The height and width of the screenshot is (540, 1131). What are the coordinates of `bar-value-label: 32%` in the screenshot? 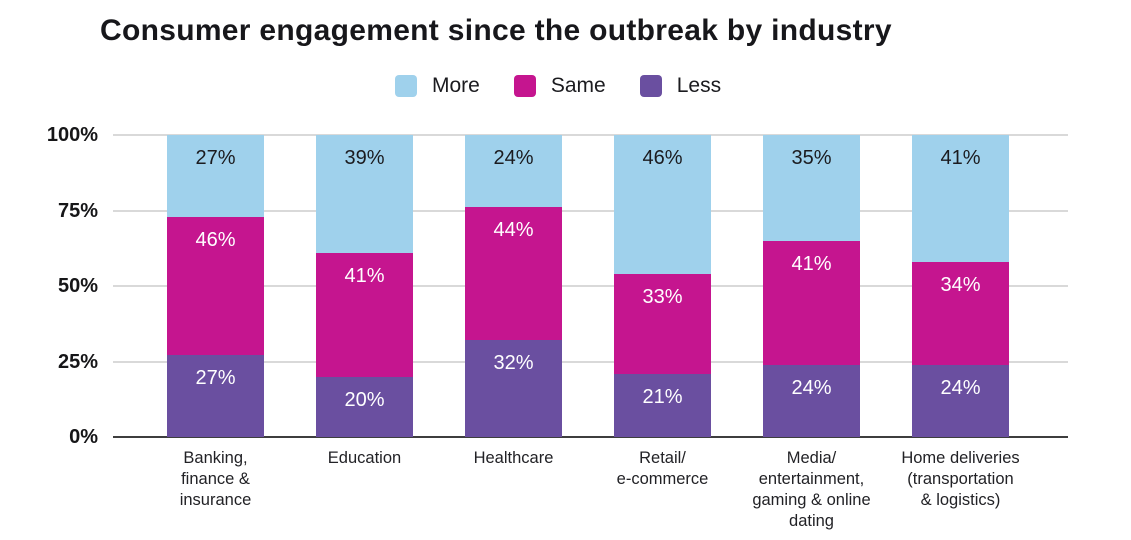 It's located at (513, 363).